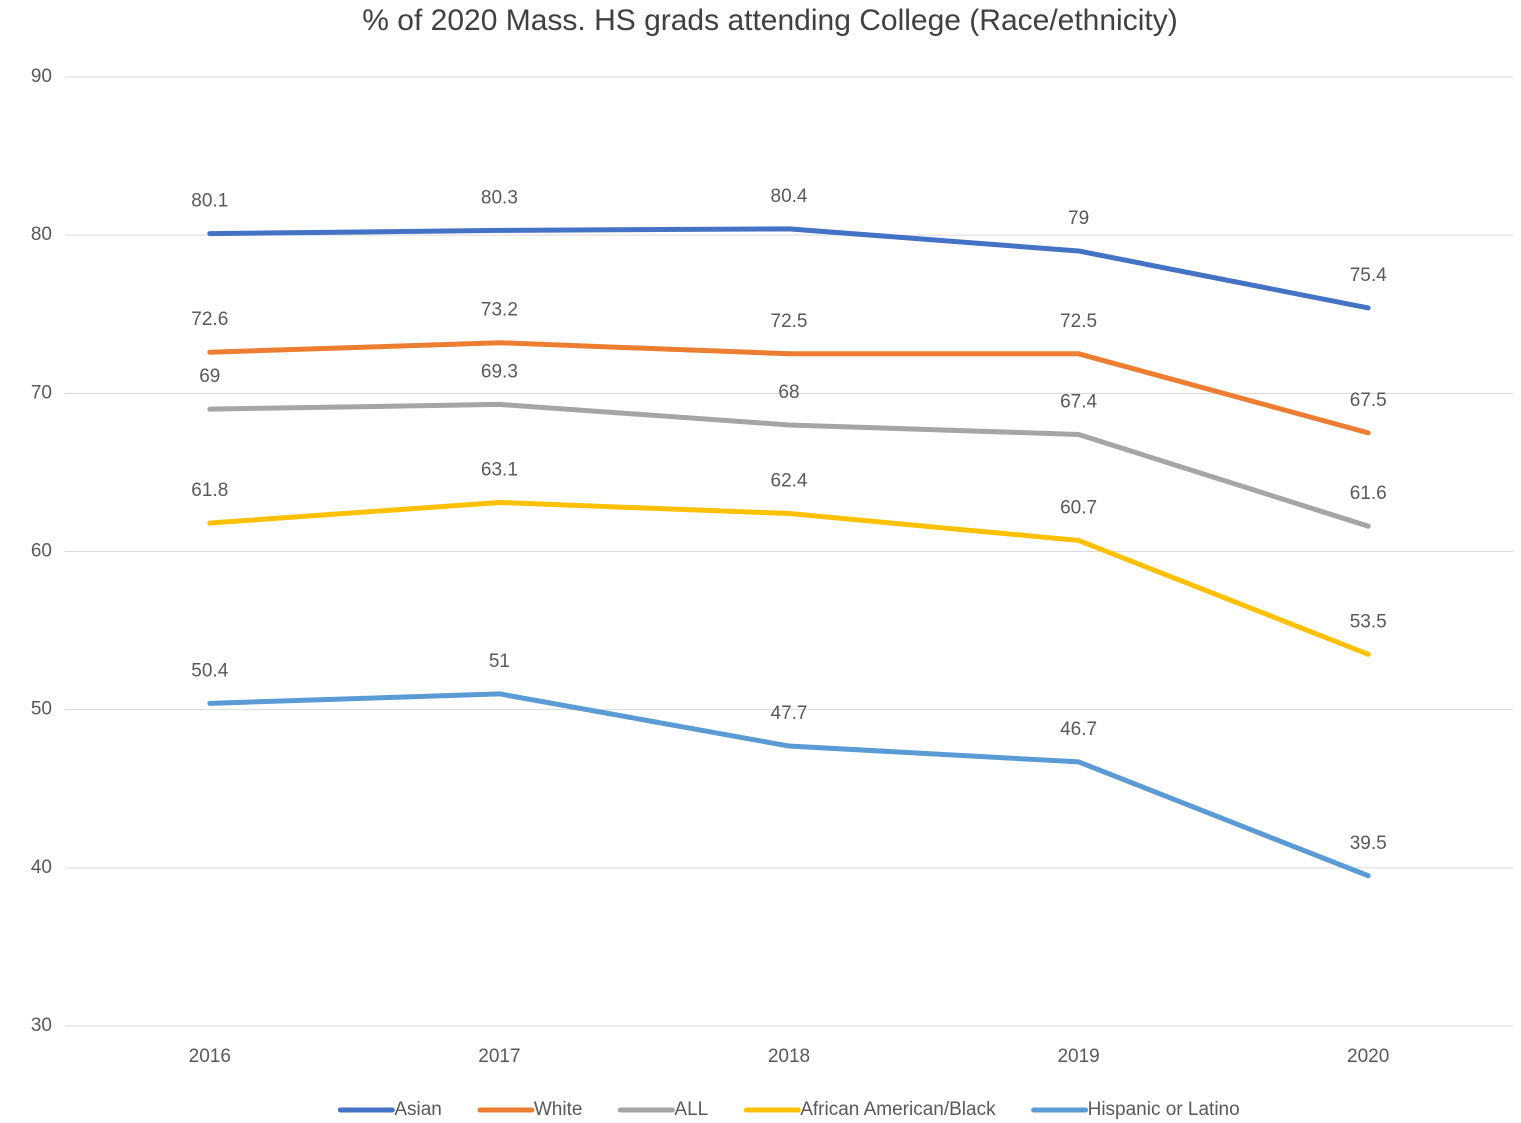 This screenshot has height=1123, width=1521. Describe the element at coordinates (1078, 729) in the screenshot. I see `data-label: 46.7` at that location.